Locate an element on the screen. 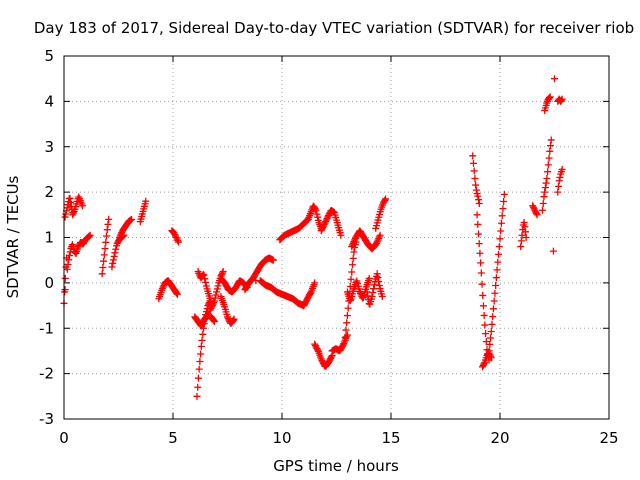 The image size is (640, 480). x-tick-labels: 0 5 10 15 20 25 is located at coordinates (338, 438).